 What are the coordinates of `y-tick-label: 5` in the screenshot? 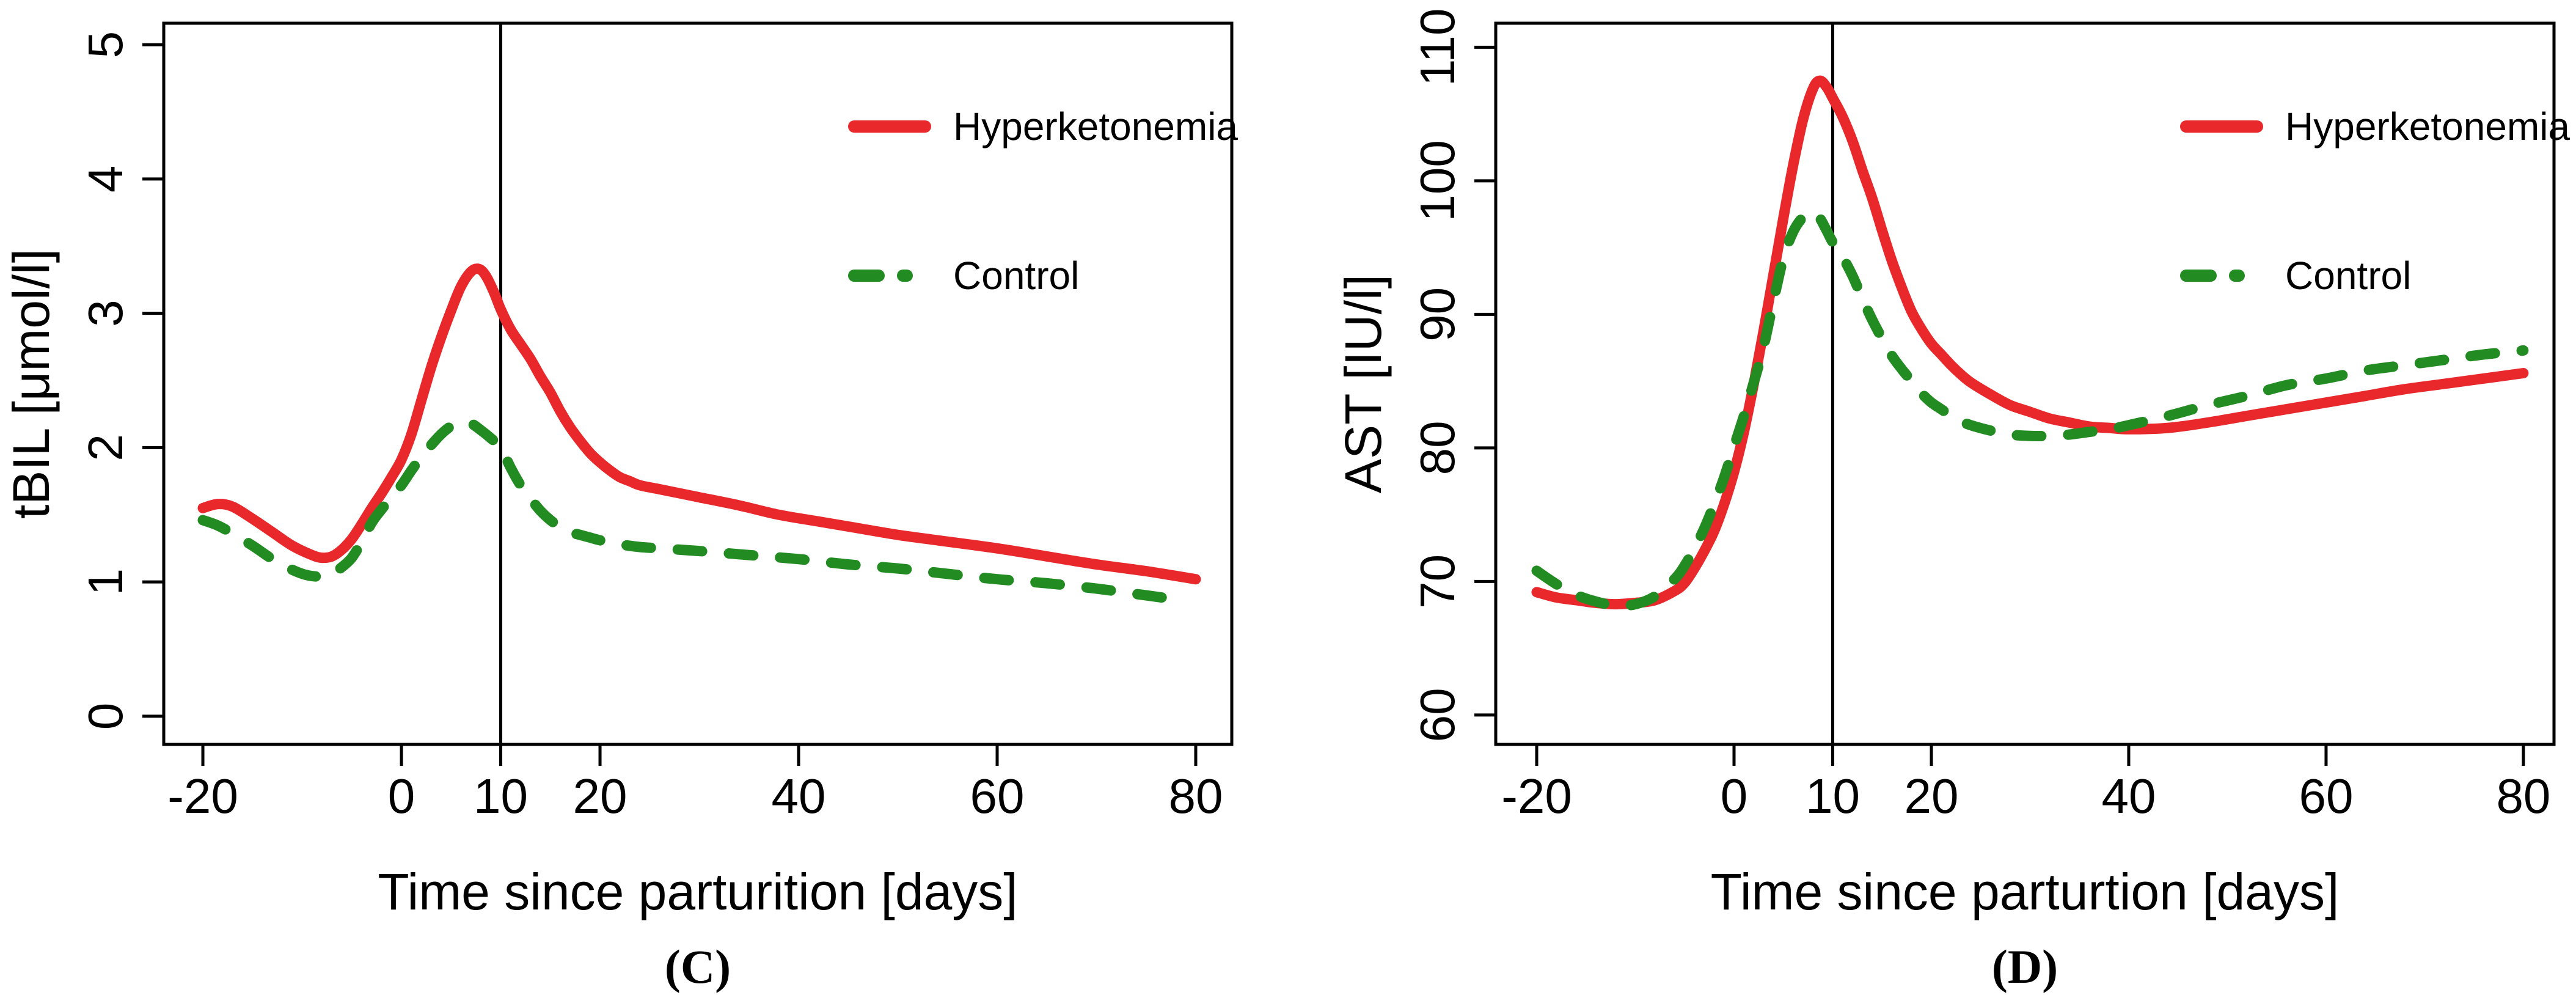 It's located at (105, 45).